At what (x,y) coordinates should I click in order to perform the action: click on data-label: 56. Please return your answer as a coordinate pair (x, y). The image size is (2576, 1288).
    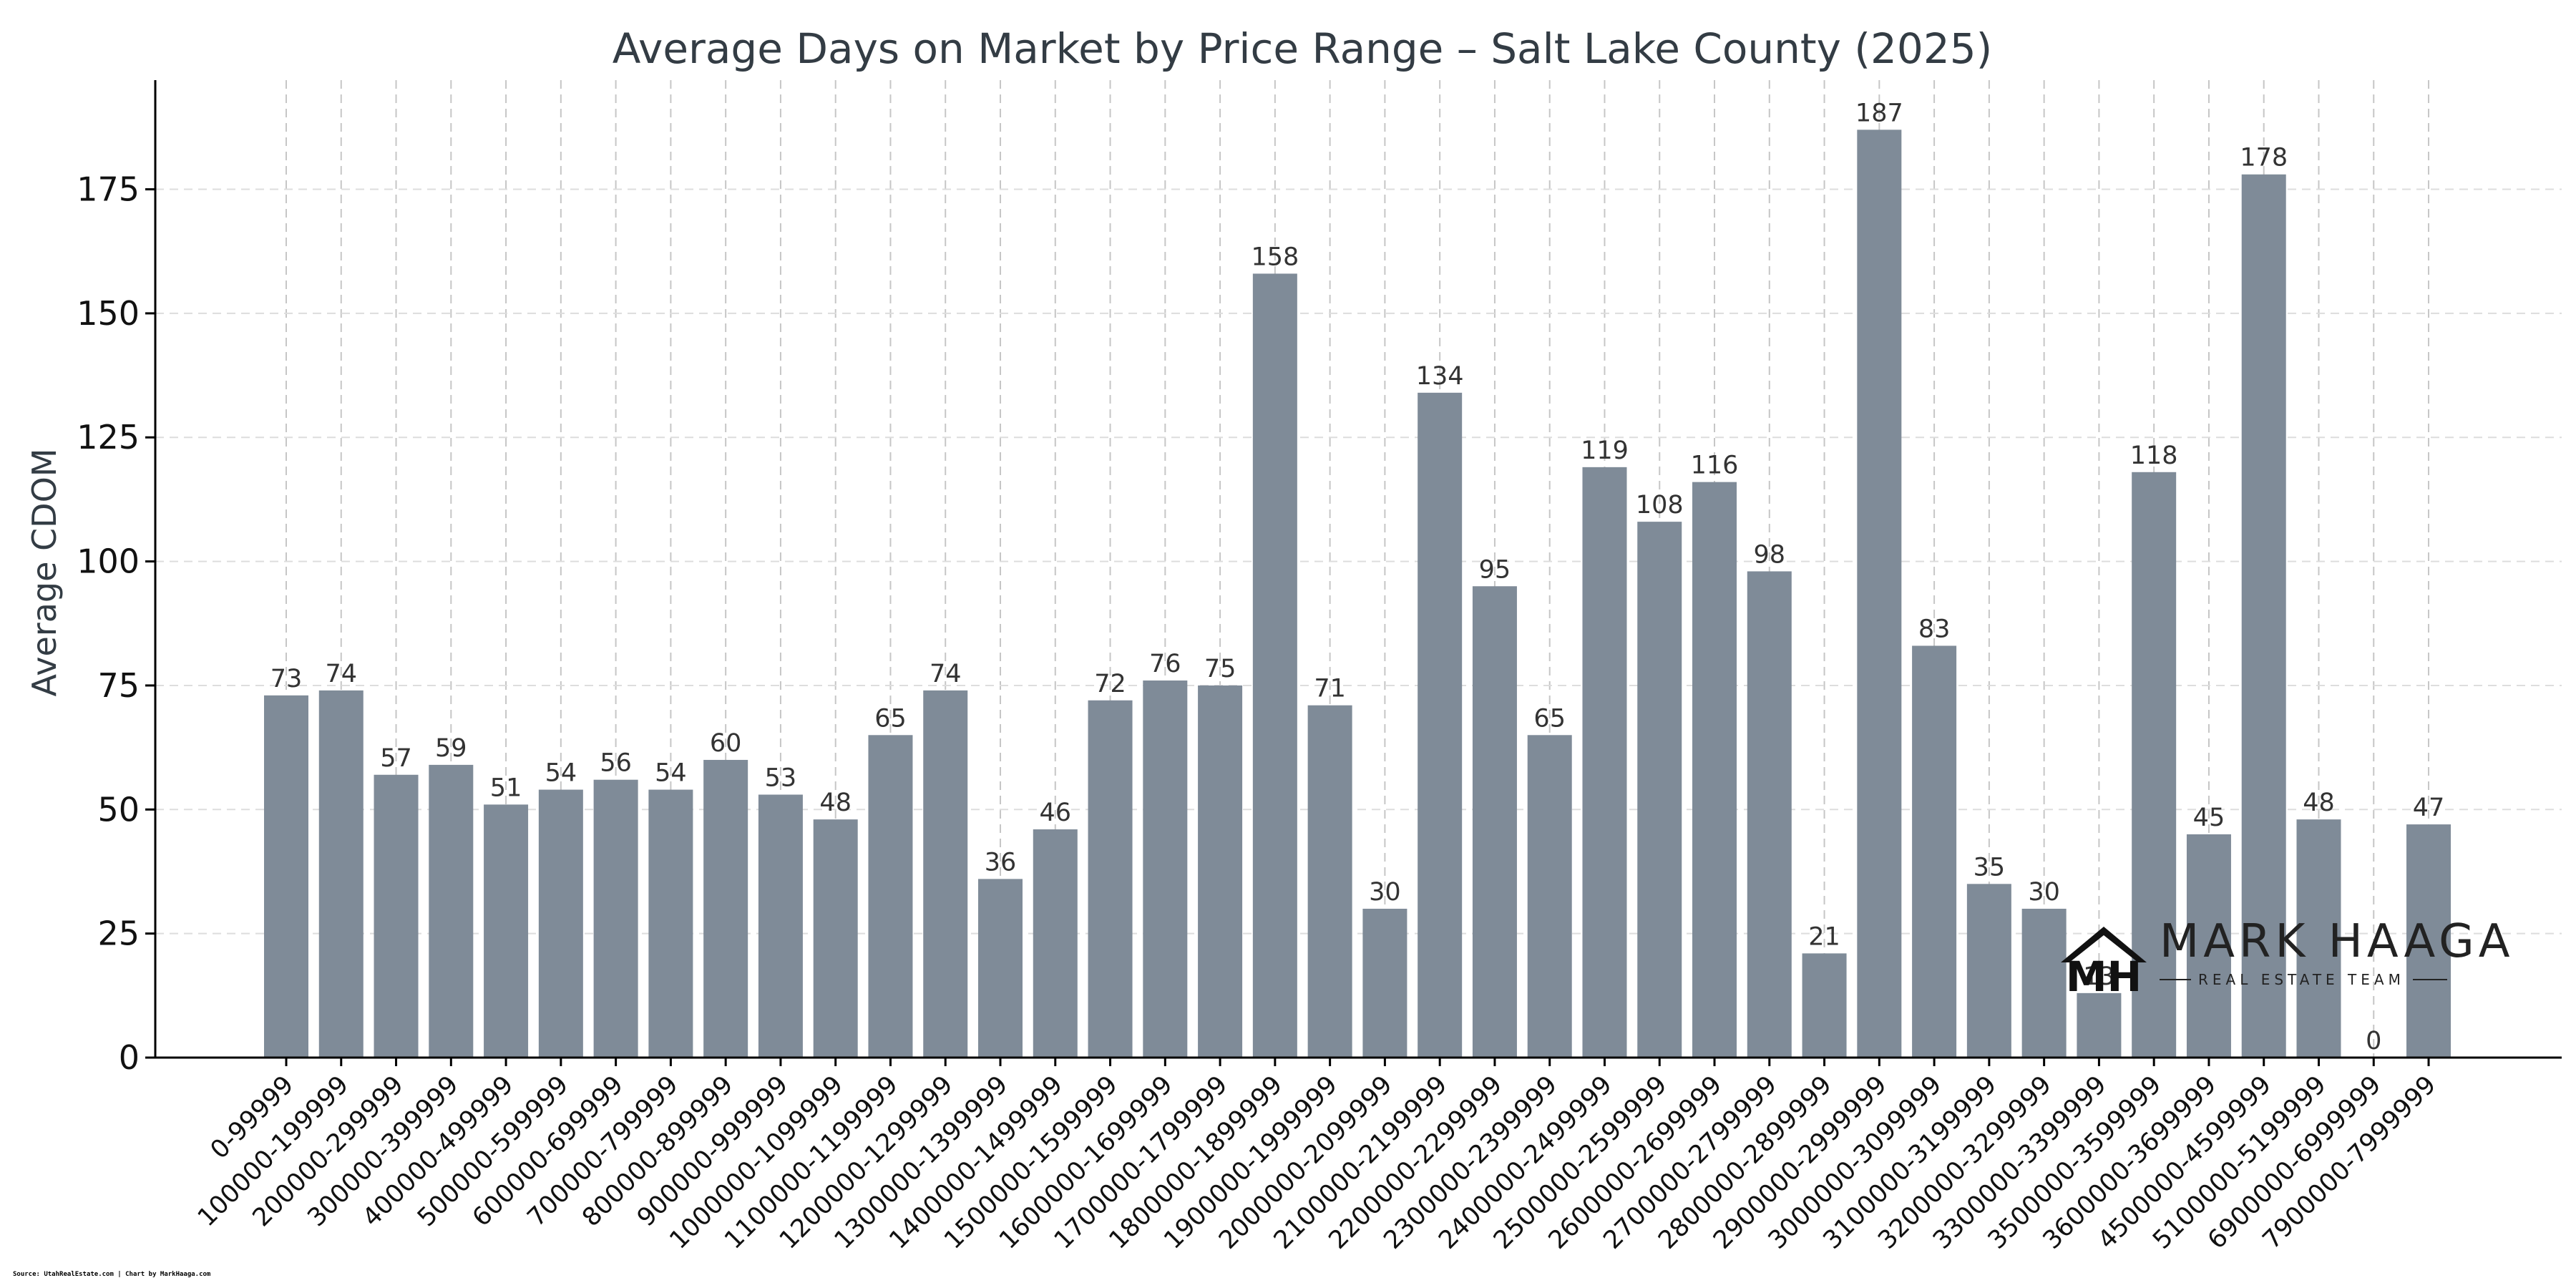
    Looking at the image, I should click on (616, 763).